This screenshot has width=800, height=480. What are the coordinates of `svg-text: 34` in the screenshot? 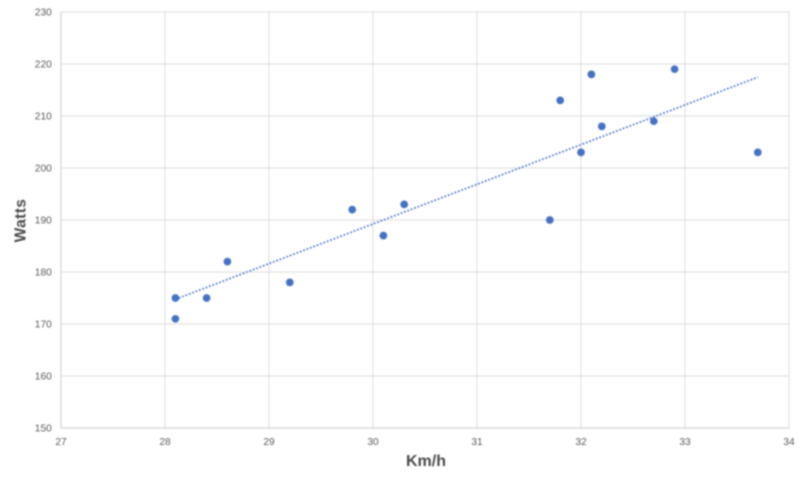 It's located at (789, 442).